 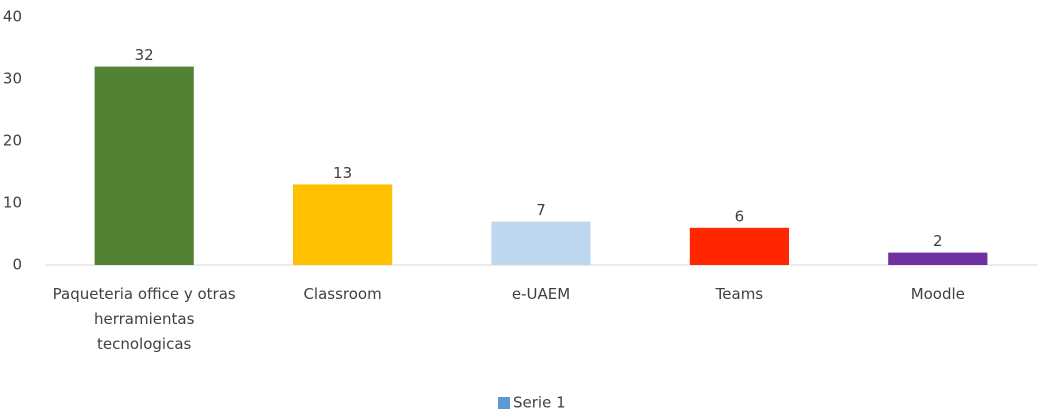 What do you see at coordinates (740, 216) in the screenshot?
I see `data-label: 6` at bounding box center [740, 216].